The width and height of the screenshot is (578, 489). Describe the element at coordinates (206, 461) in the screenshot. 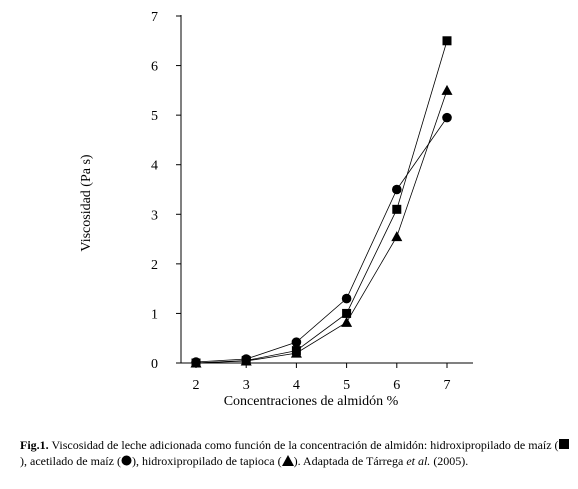

I see `caption-text-3: ), hidroxipropilado de tapioca (` at that location.